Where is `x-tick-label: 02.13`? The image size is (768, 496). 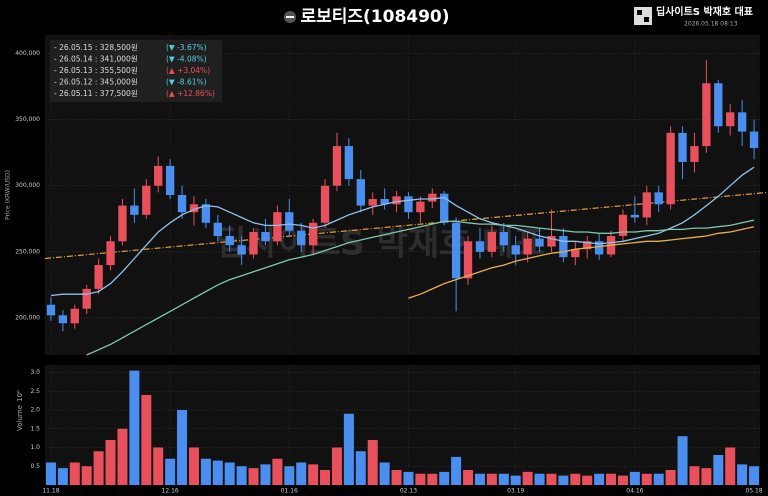 x-tick-label: 02.13 is located at coordinates (408, 491).